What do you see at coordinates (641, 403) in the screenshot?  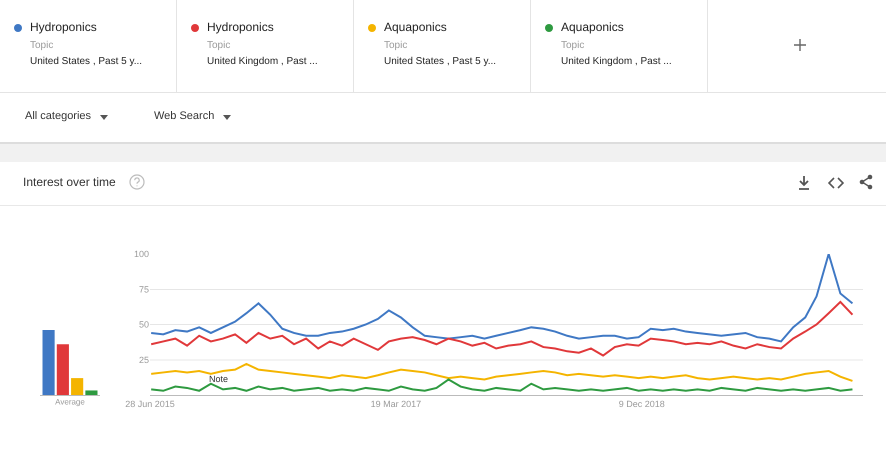 I see `x-tick-label: 9 Dec 2018` at bounding box center [641, 403].